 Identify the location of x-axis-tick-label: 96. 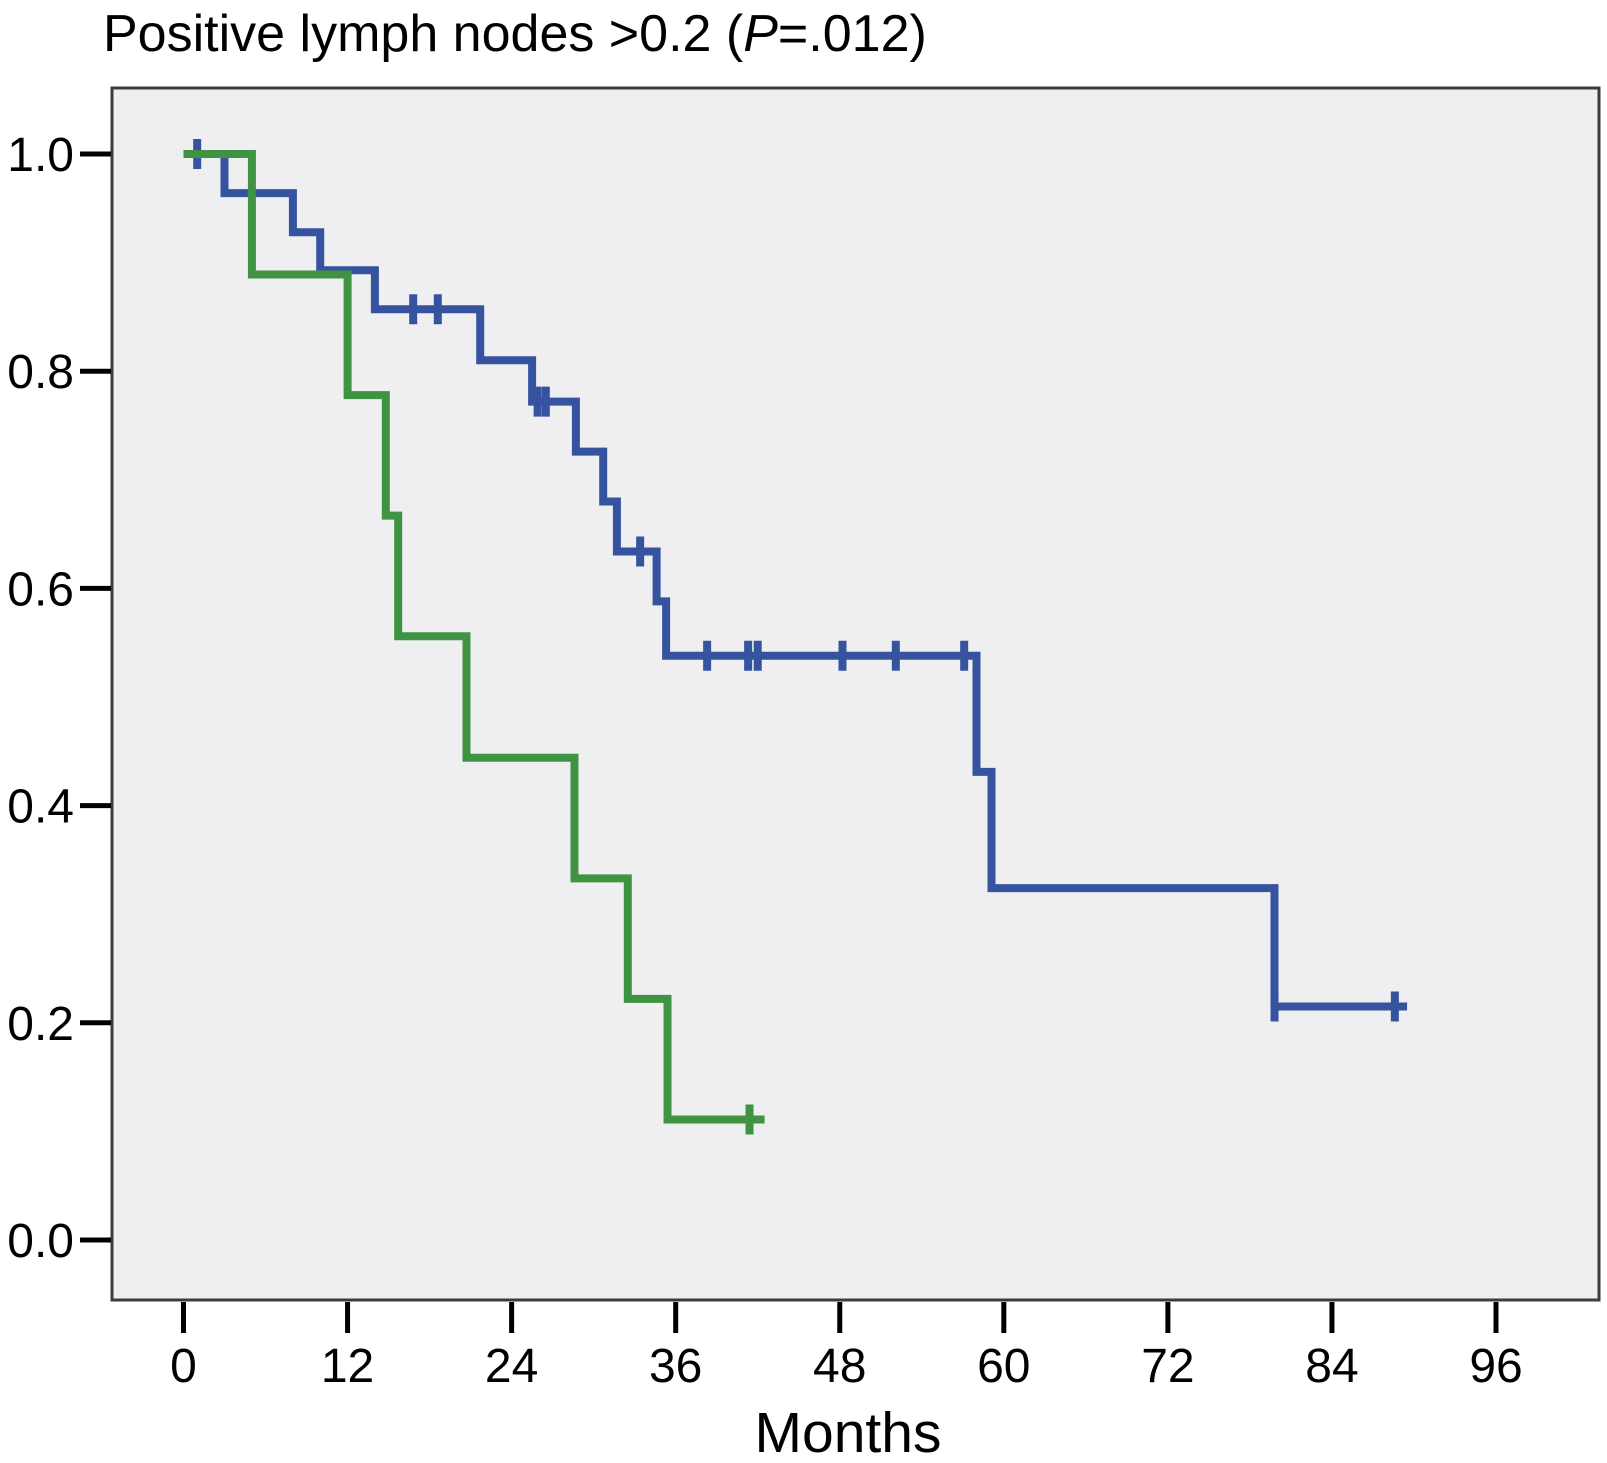
(1495, 1366).